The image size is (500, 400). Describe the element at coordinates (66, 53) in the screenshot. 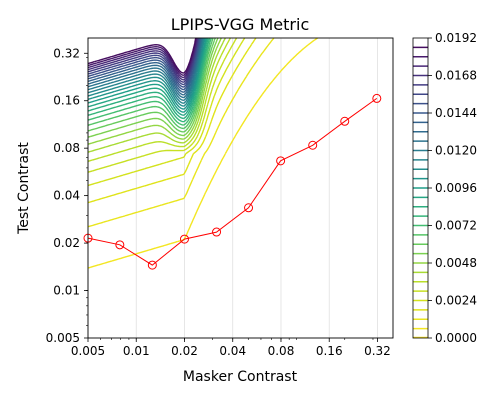

I see `y-tick-label: 0.32` at that location.